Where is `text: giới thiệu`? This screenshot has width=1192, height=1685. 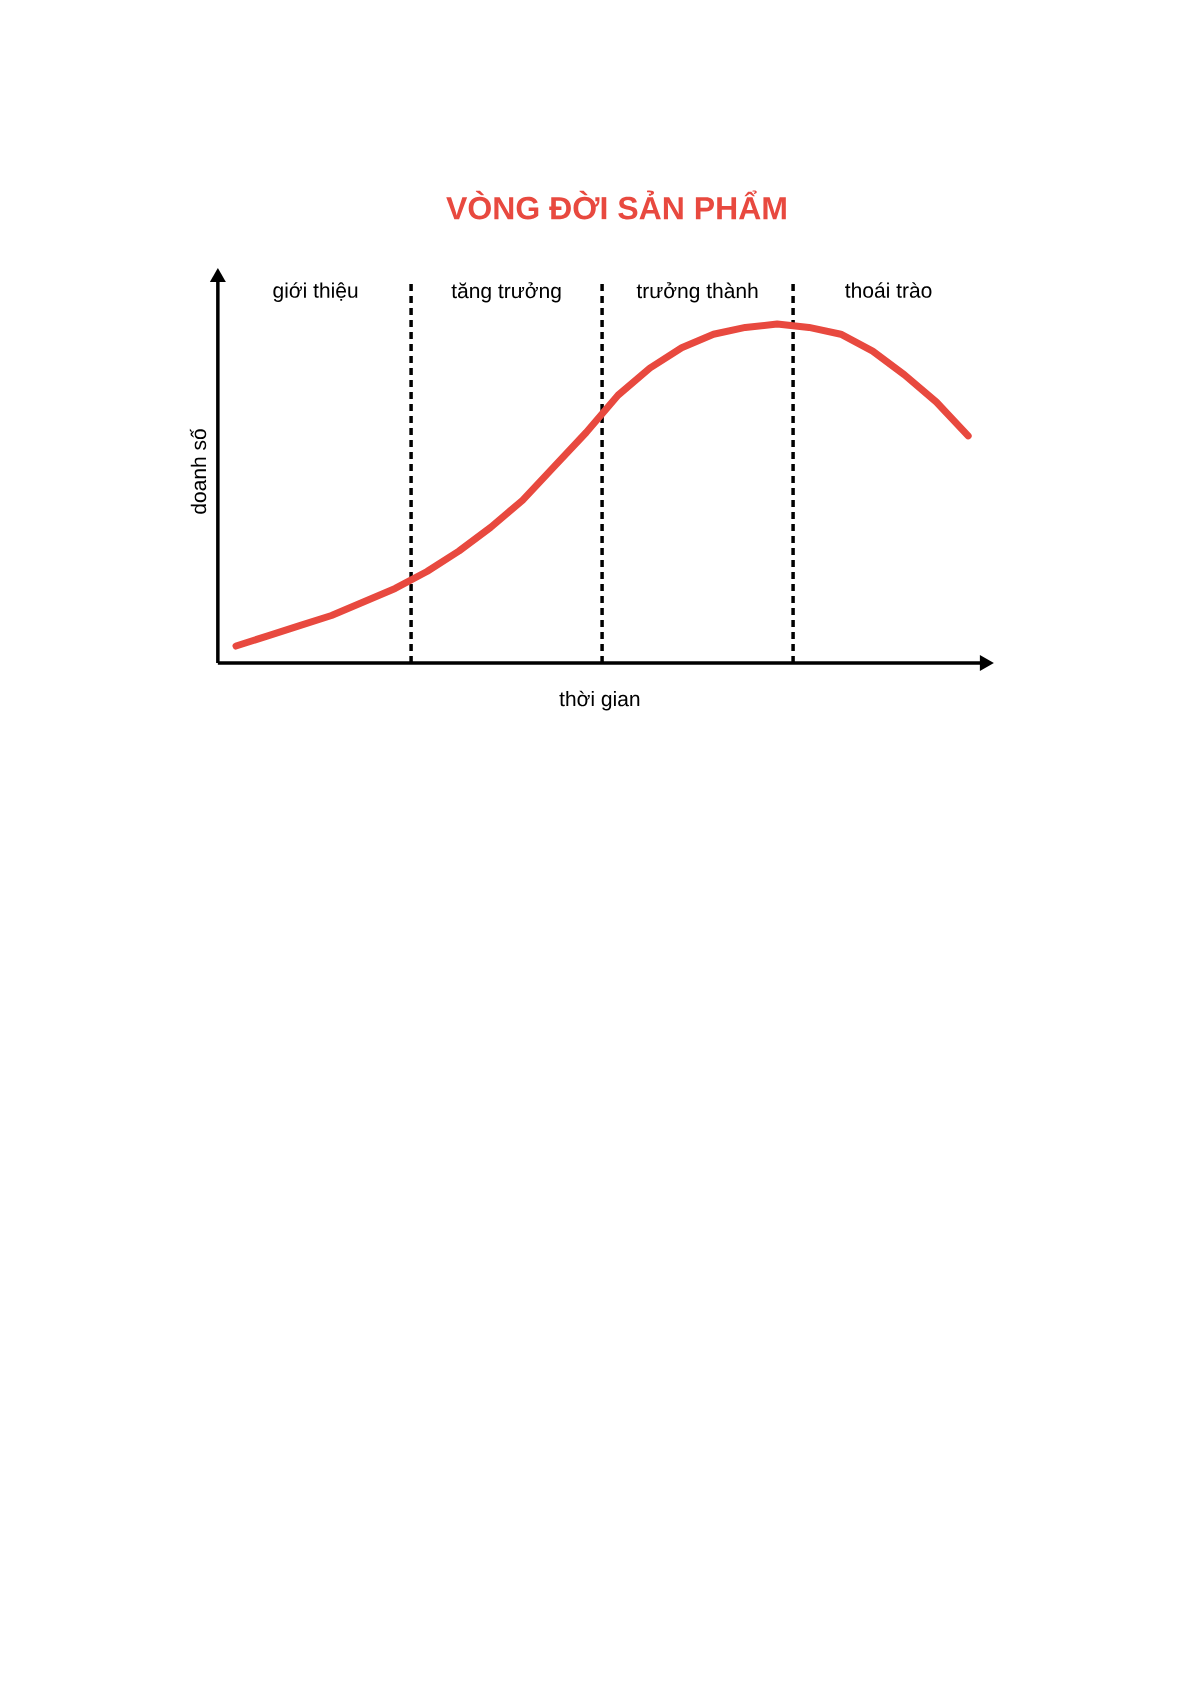 text: giới thiệu is located at coordinates (315, 292).